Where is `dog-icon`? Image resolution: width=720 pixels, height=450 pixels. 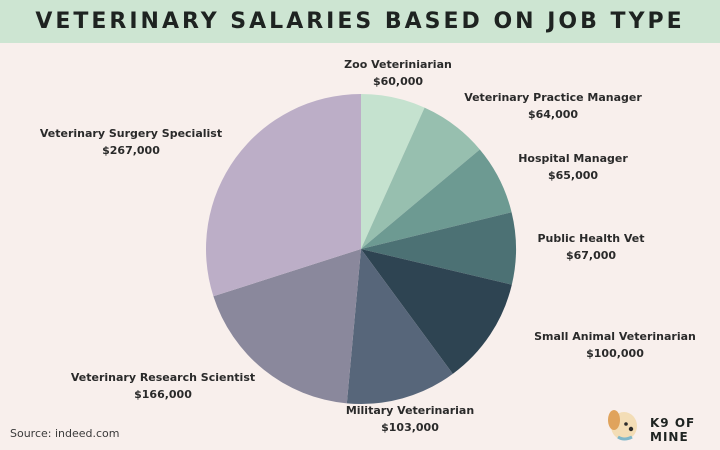 dog-icon is located at coordinates (622, 425).